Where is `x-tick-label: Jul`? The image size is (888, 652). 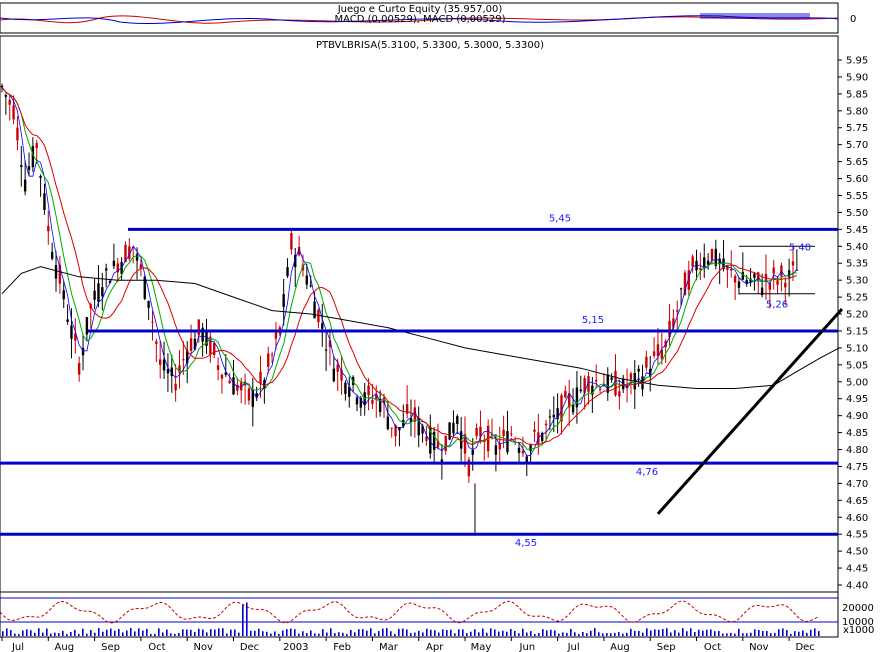
x-tick-label: Jul is located at coordinates (17, 647).